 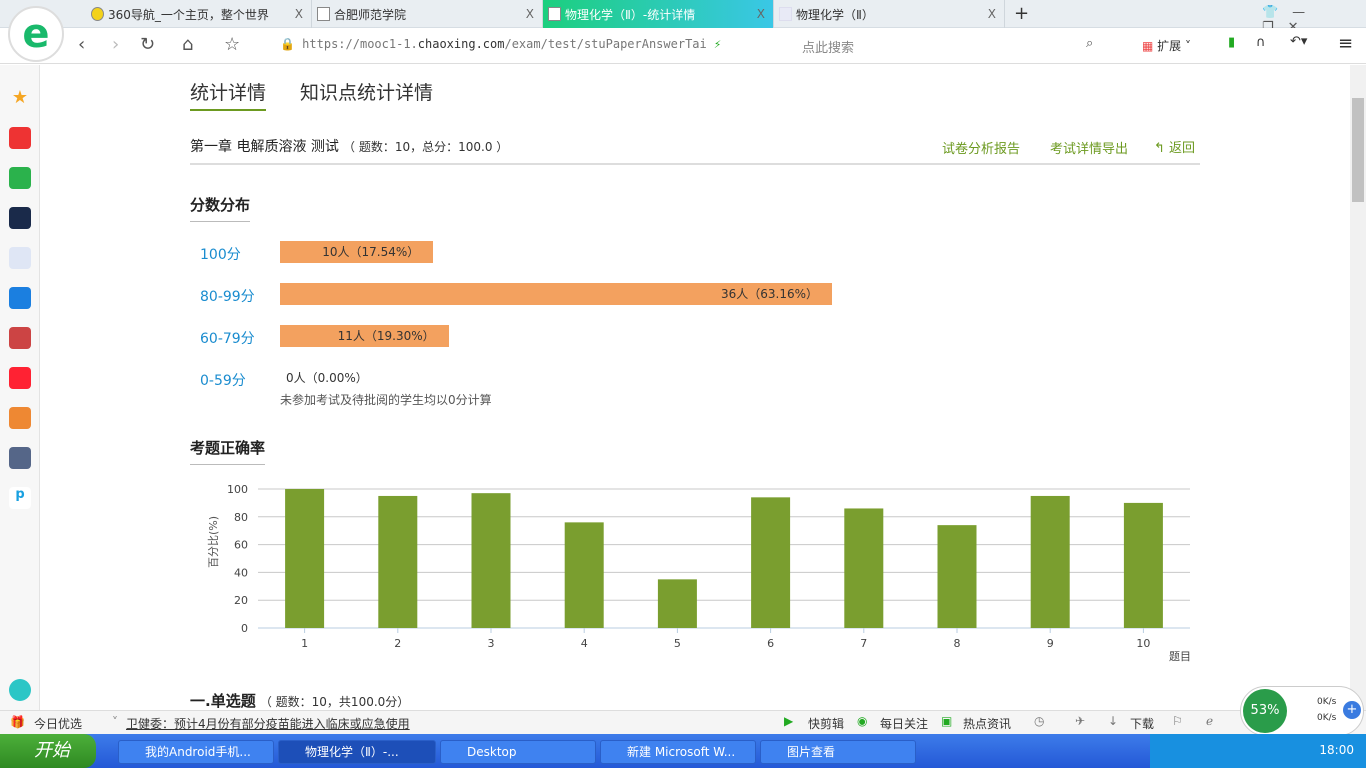 I want to click on mail-icon, so click(x=20, y=178).